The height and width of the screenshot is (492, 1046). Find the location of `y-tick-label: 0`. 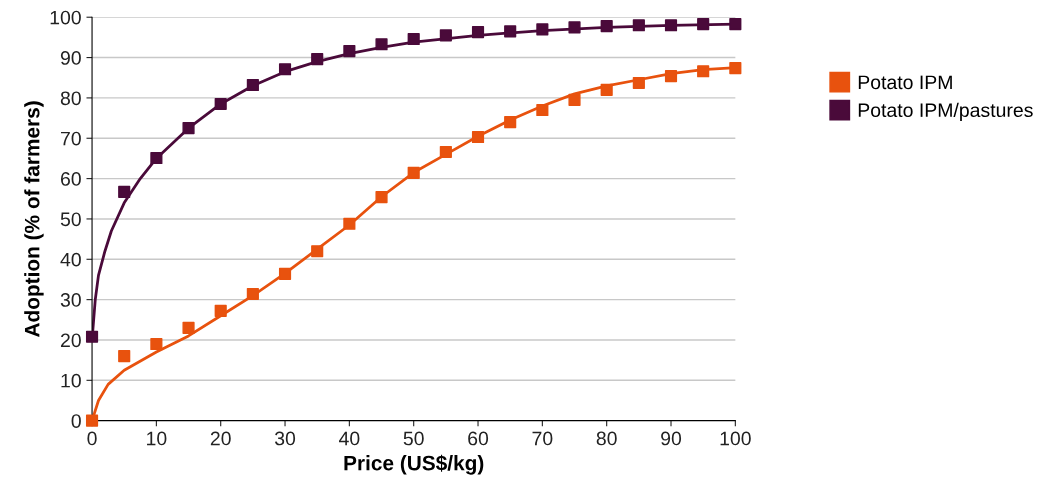

y-tick-label: 0 is located at coordinates (76, 421).